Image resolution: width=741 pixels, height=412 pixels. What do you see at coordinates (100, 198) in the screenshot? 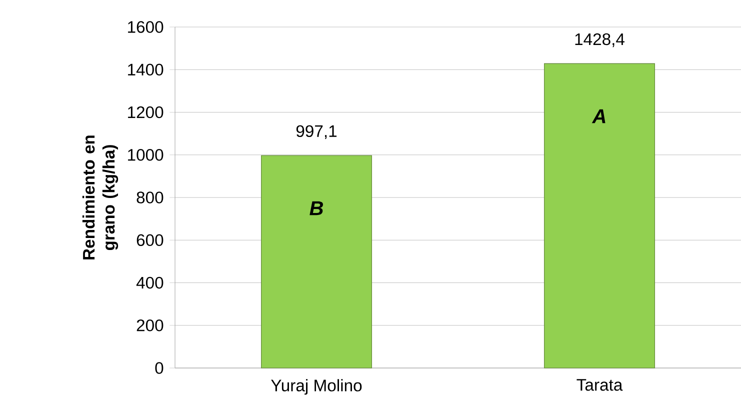
I see `y-axis-title: Rendimiento en grano (kg/ha)` at bounding box center [100, 198].